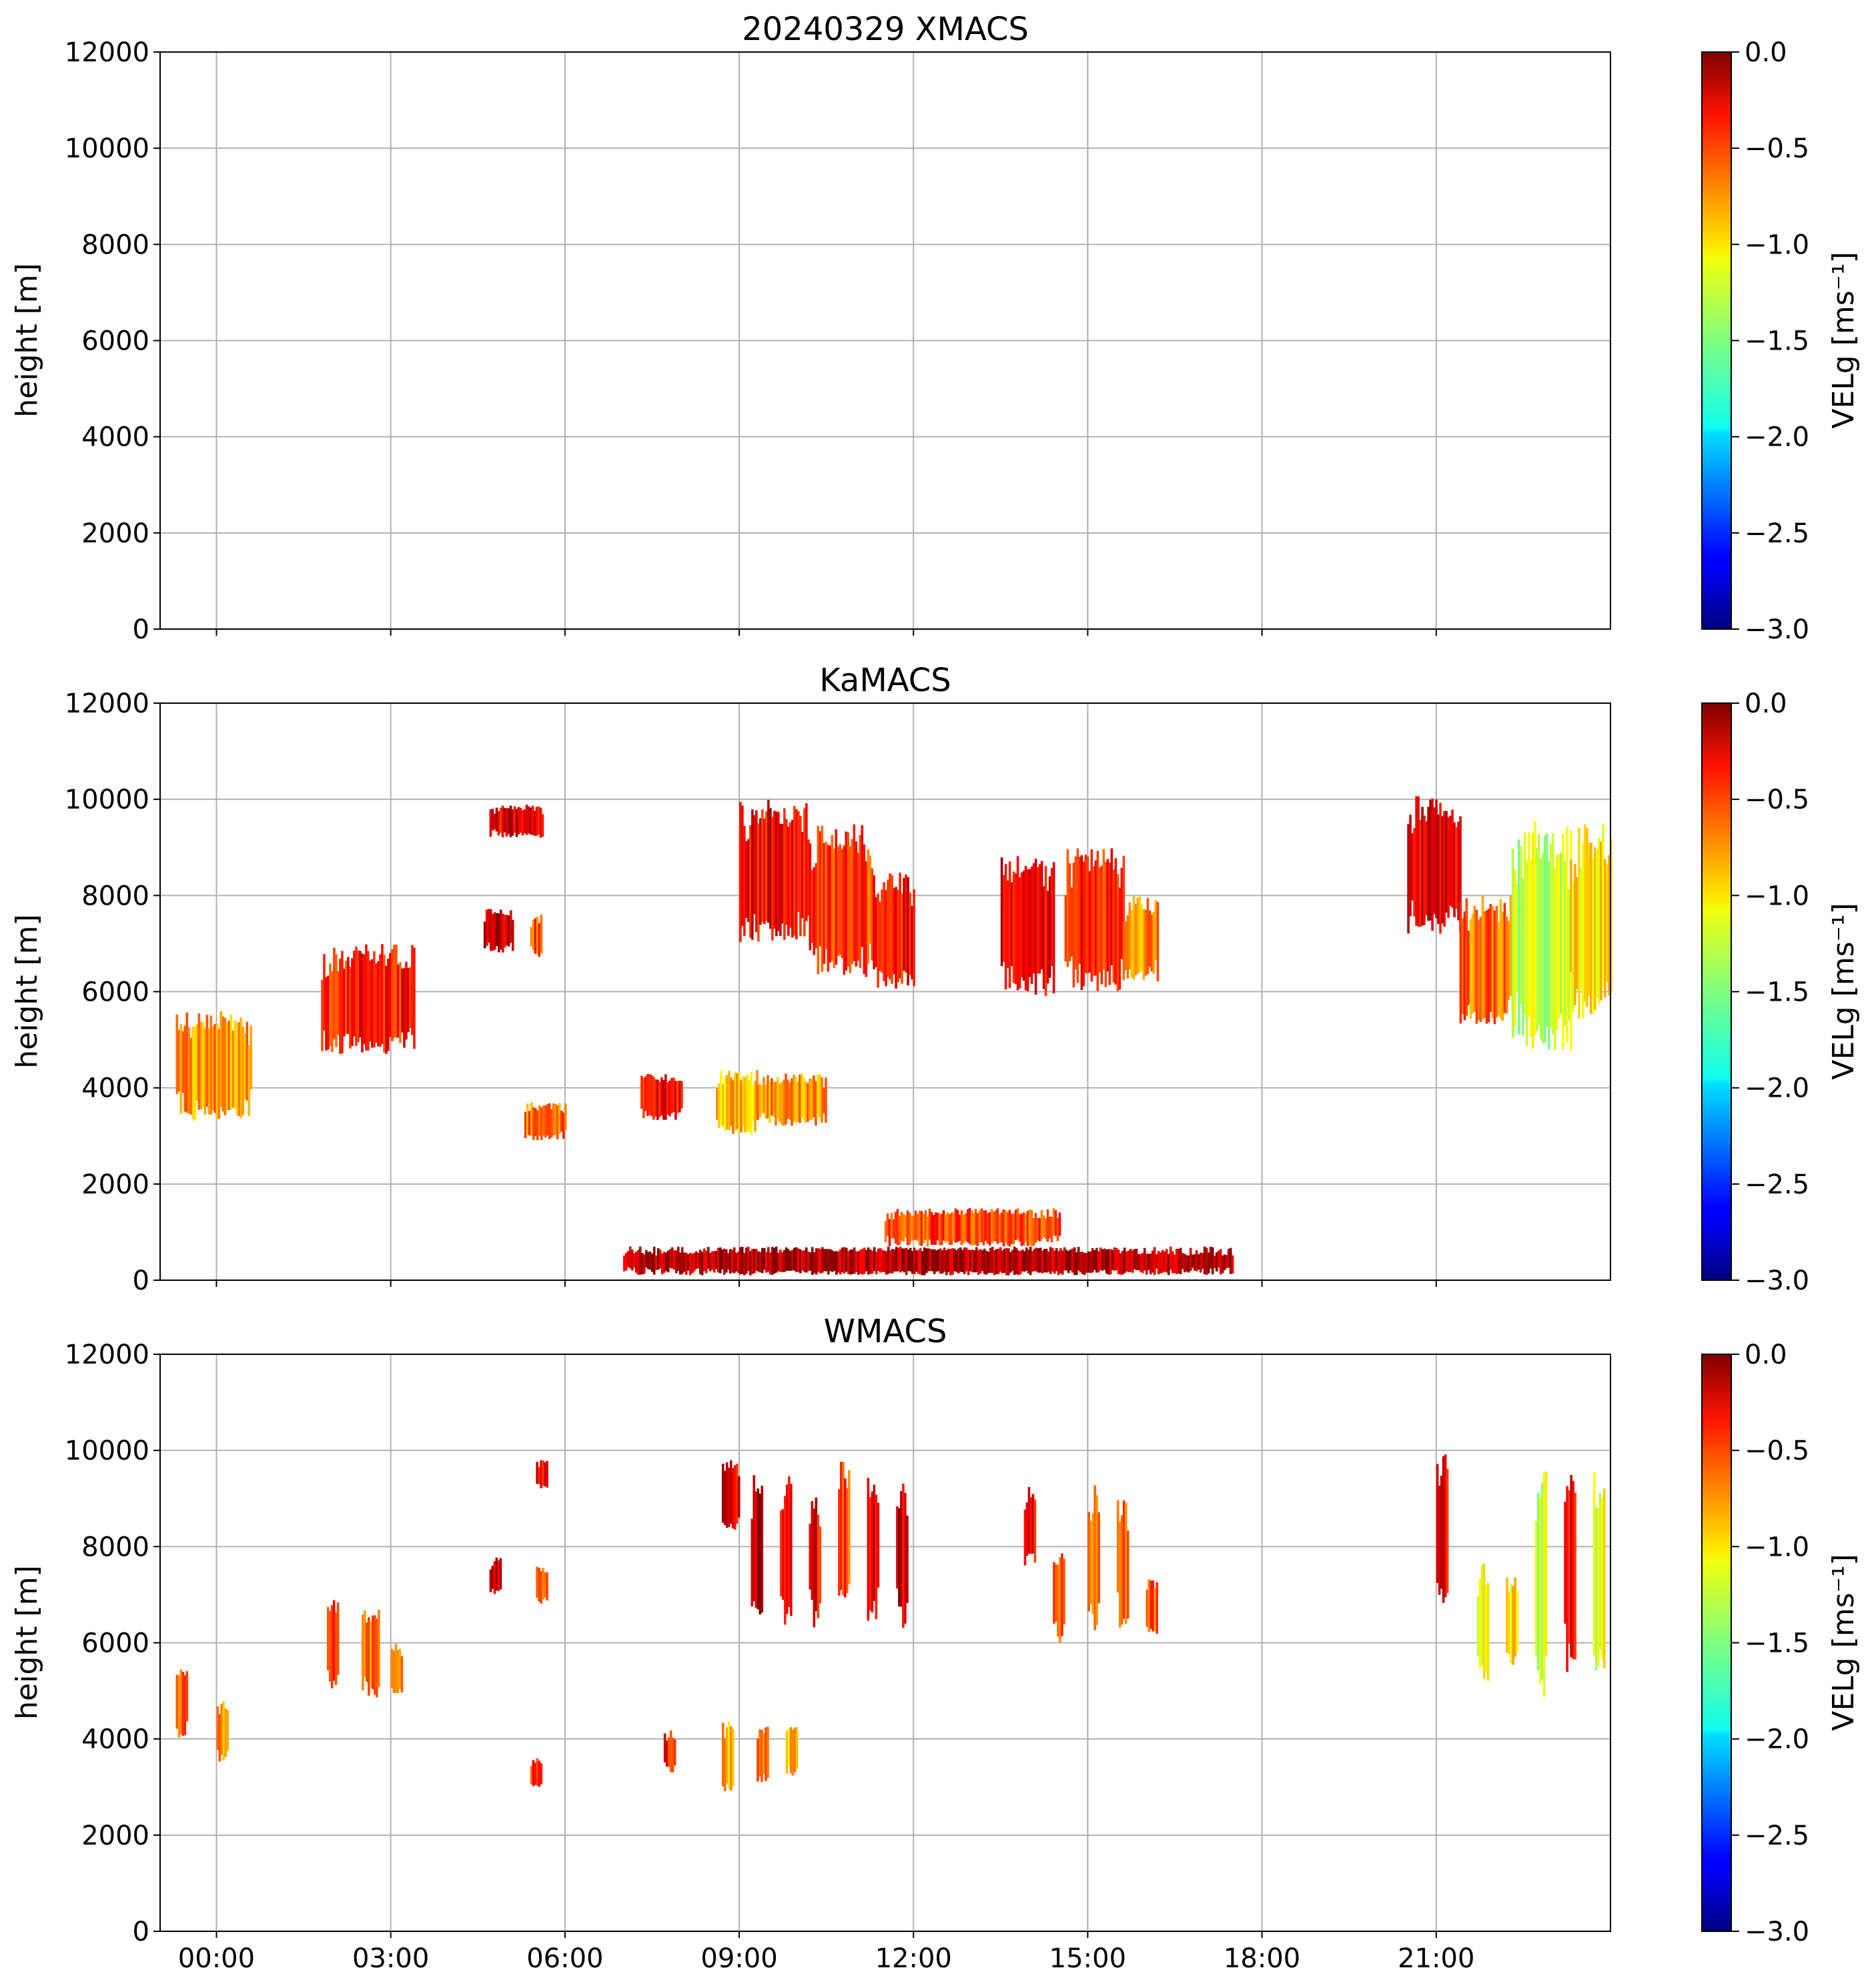 The width and height of the screenshot is (1876, 1988). Describe the element at coordinates (1155, 1610) in the screenshot. I see `wmacs-echo-24-column` at that location.